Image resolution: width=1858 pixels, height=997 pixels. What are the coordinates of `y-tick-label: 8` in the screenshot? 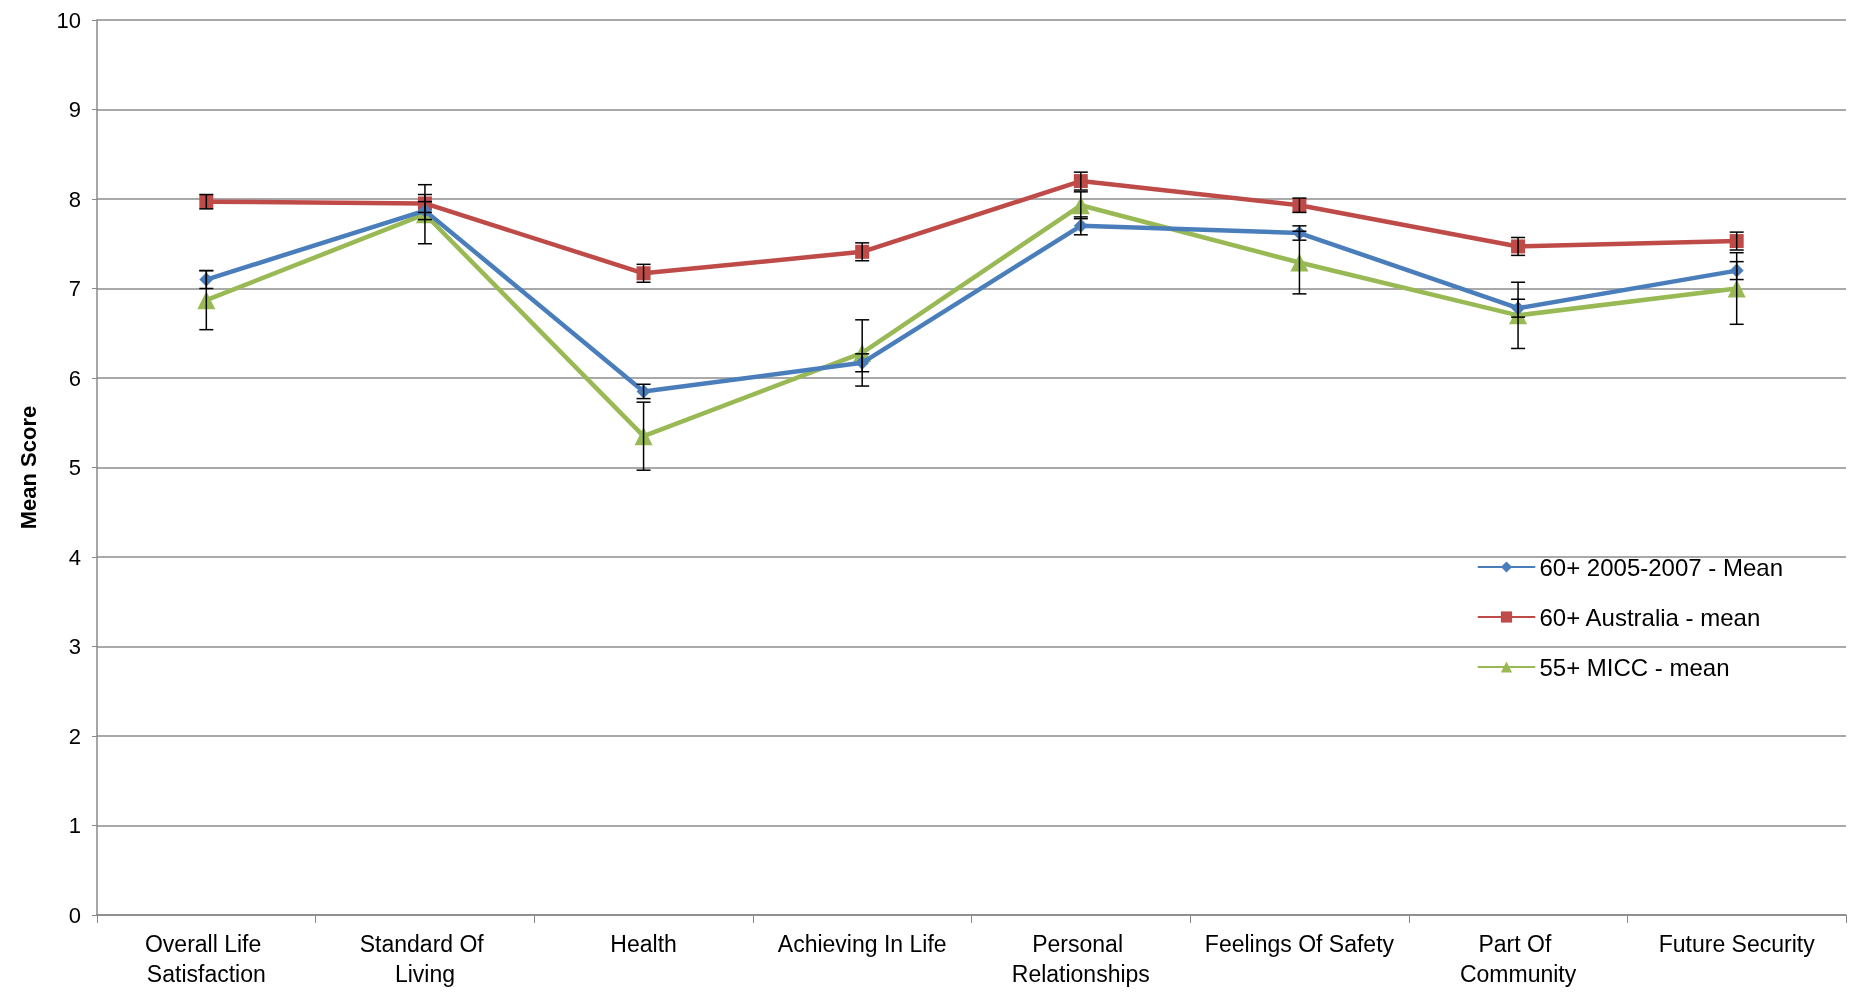 It's located at (74, 199).